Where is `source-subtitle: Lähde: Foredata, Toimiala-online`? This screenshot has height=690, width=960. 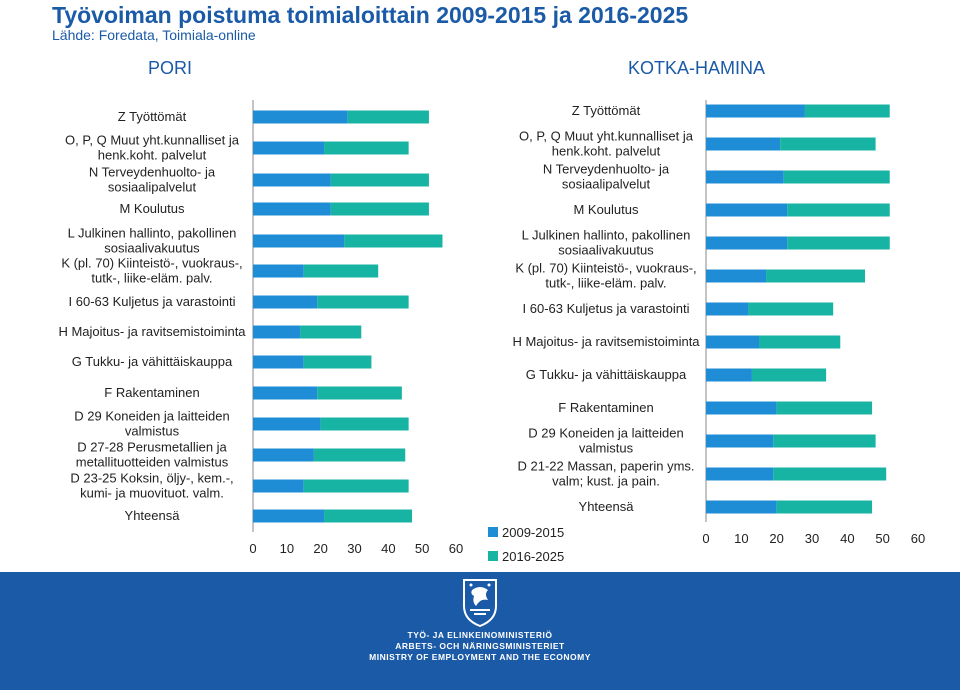
source-subtitle: Lähde: Foredata, Toimiala-online is located at coordinates (154, 35).